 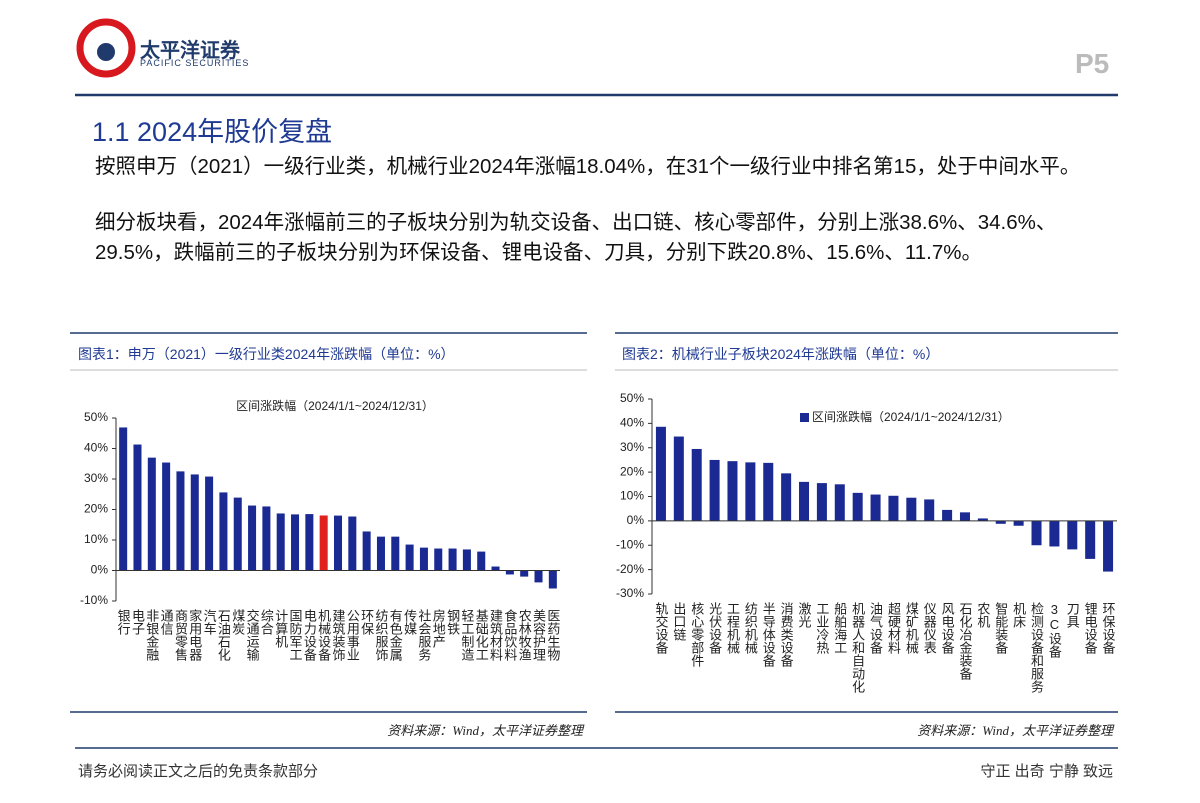 What do you see at coordinates (309, 635) in the screenshot?
I see `x-tick-label: 电力设备` at bounding box center [309, 635].